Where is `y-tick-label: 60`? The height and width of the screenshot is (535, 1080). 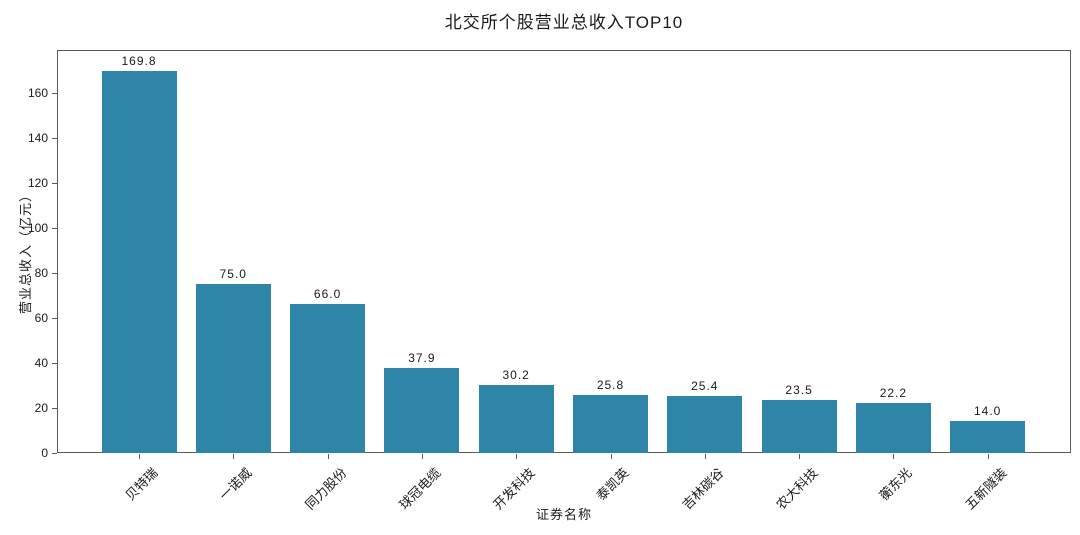 y-tick-label: 60 is located at coordinates (41, 317).